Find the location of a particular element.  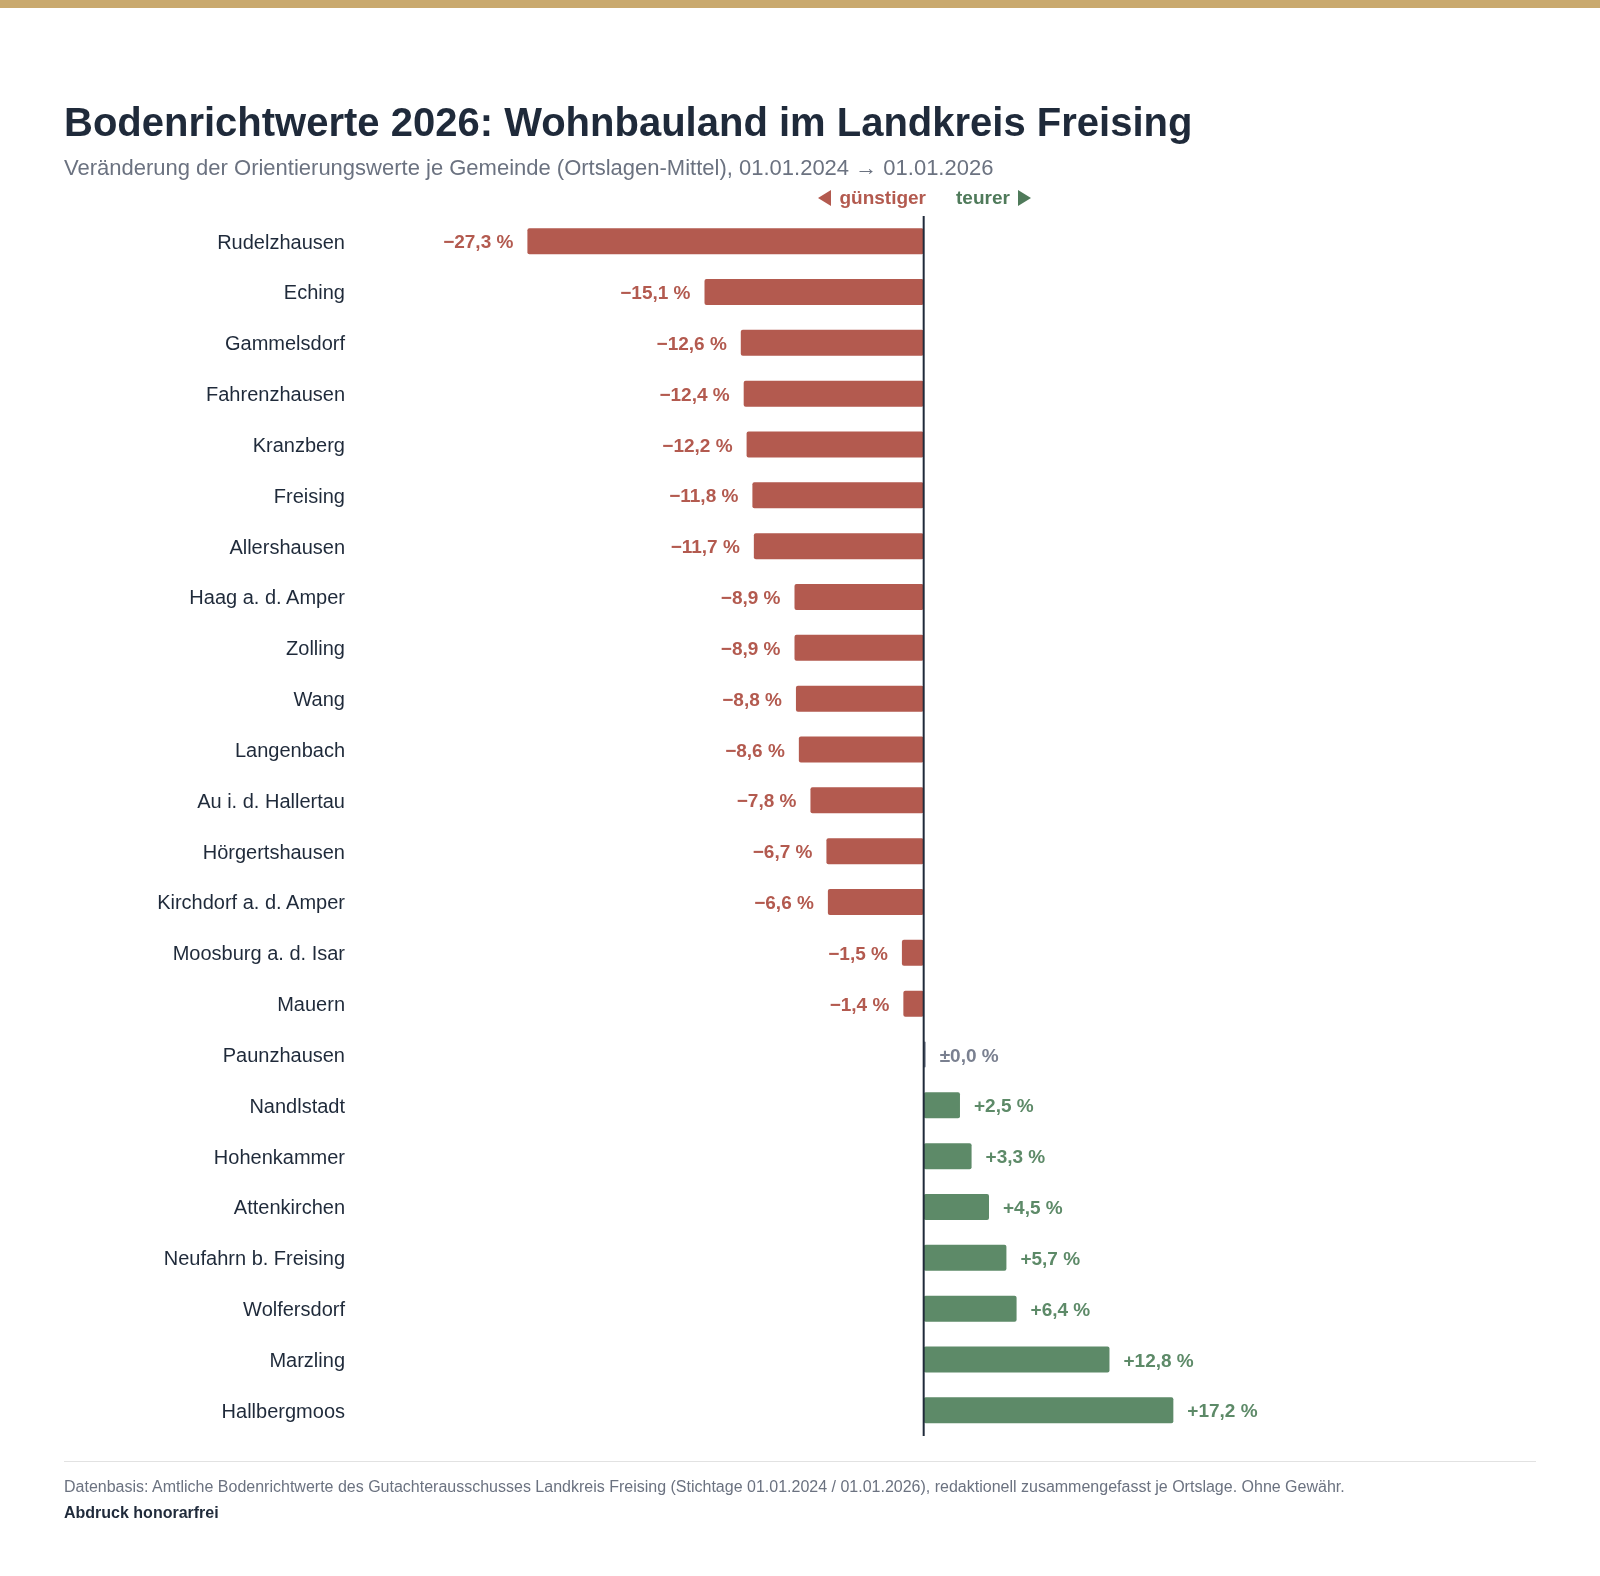

y-tick-label: Gammelsdorf is located at coordinates (285, 343).